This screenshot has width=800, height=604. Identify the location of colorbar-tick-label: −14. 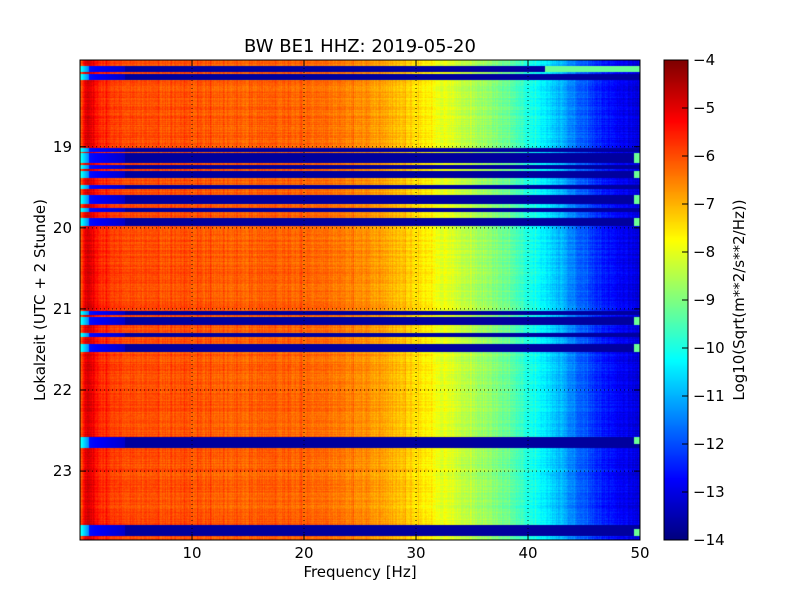
(709, 540).